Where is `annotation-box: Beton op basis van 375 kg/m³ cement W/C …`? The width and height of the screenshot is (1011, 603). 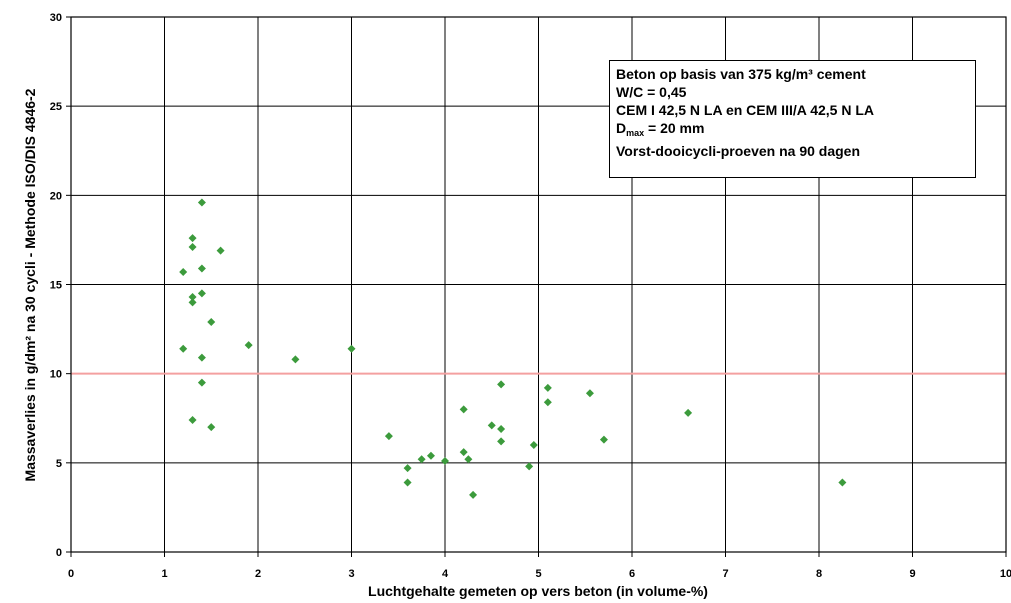
annotation-box: Beton op basis van 375 kg/m³ cement W/C … is located at coordinates (792, 119).